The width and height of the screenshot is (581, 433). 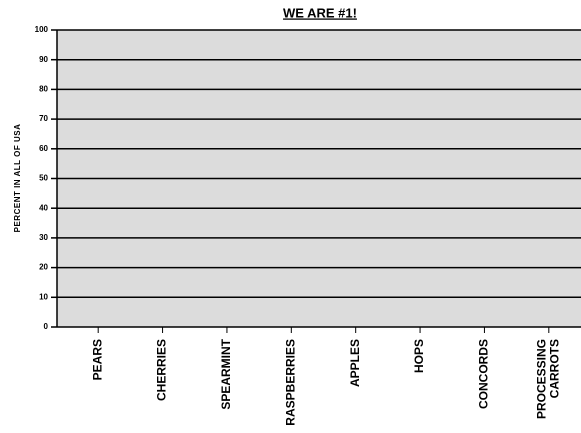 I want to click on y-tick-label: 40, so click(x=43, y=207).